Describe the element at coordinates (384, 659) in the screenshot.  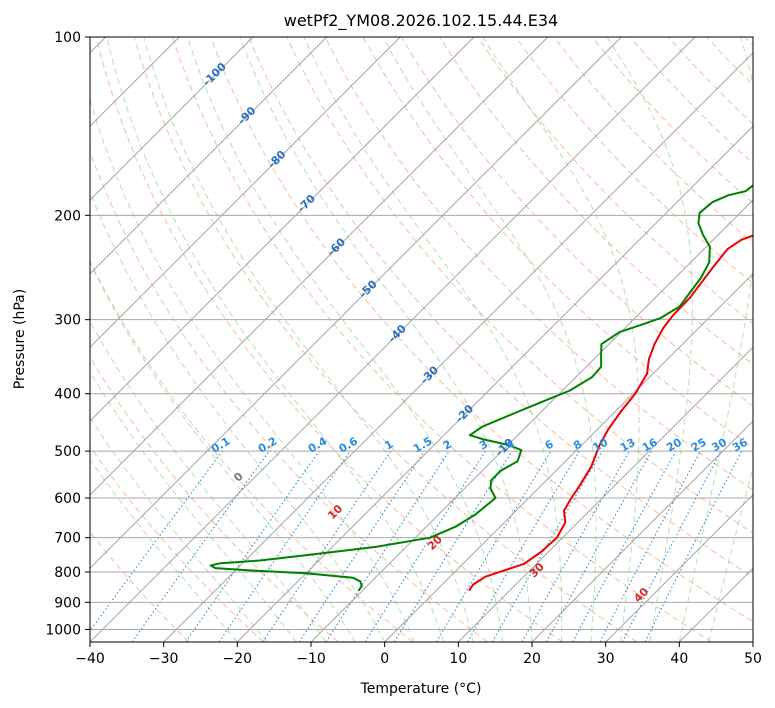
I see `x-tick-label: 0` at that location.